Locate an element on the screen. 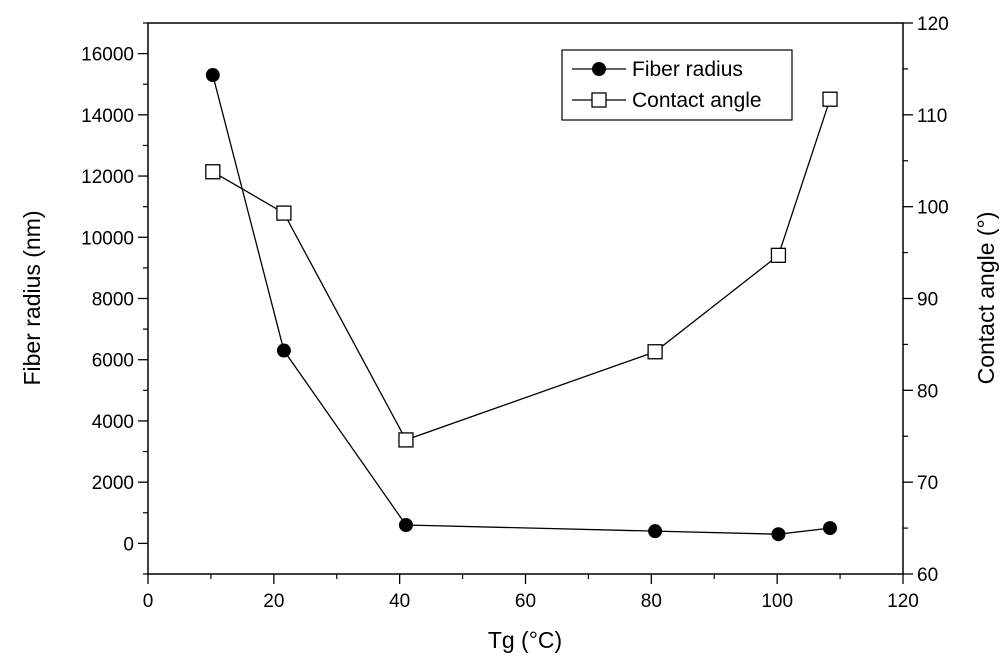 This screenshot has width=1005, height=661. x-tick-label-120: 120 is located at coordinates (903, 601).